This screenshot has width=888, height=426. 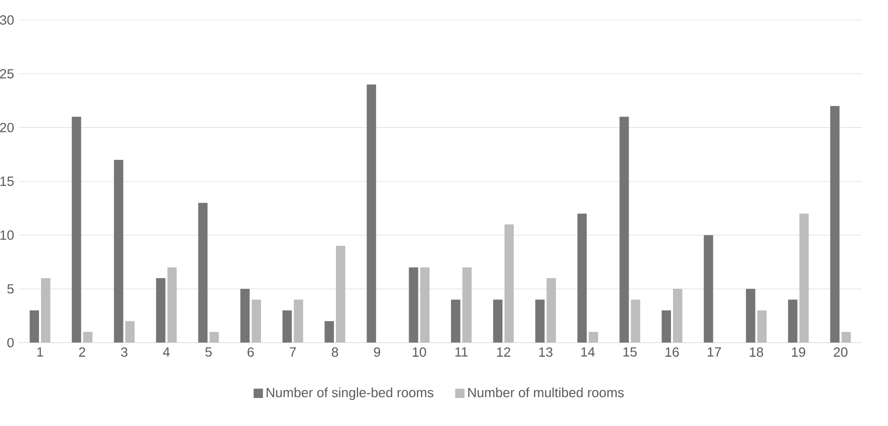 What do you see at coordinates (350, 394) in the screenshot?
I see `legend-label: Number of single-bed rooms` at bounding box center [350, 394].